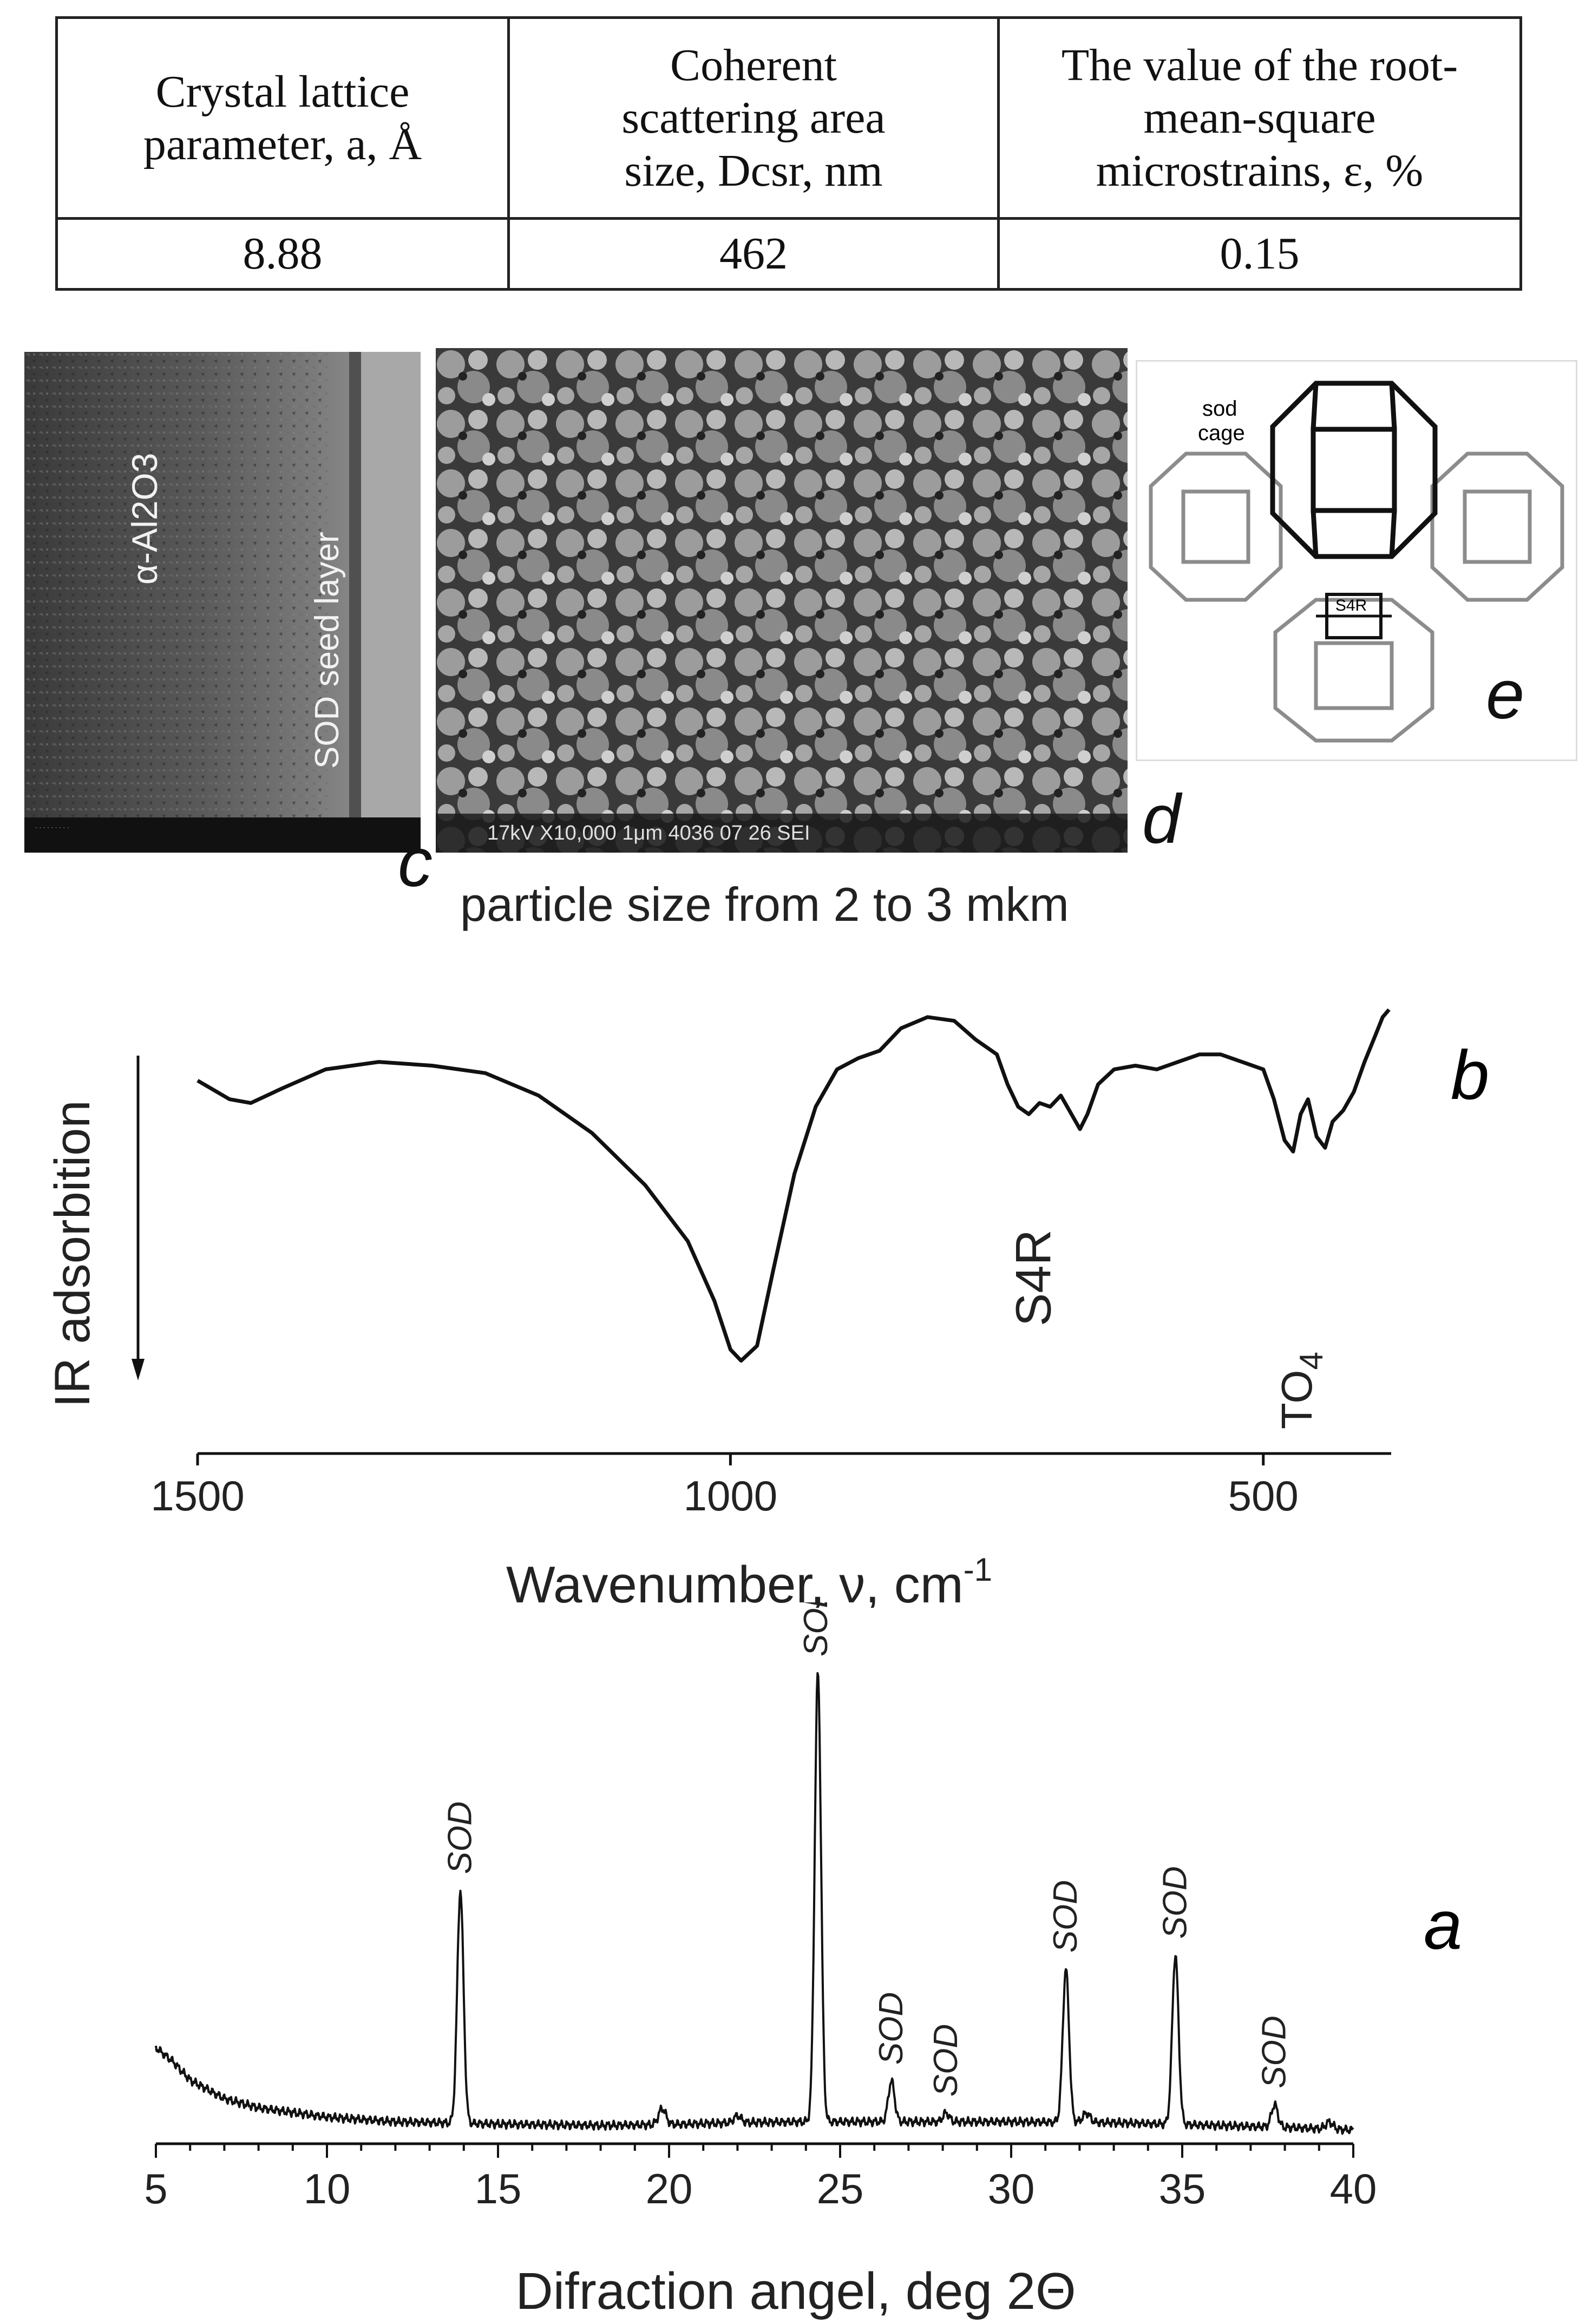 Image resolution: width=1592 pixels, height=2324 pixels. Describe the element at coordinates (669, 2188) in the screenshot. I see `xrd-x-tick-label: 20` at that location.